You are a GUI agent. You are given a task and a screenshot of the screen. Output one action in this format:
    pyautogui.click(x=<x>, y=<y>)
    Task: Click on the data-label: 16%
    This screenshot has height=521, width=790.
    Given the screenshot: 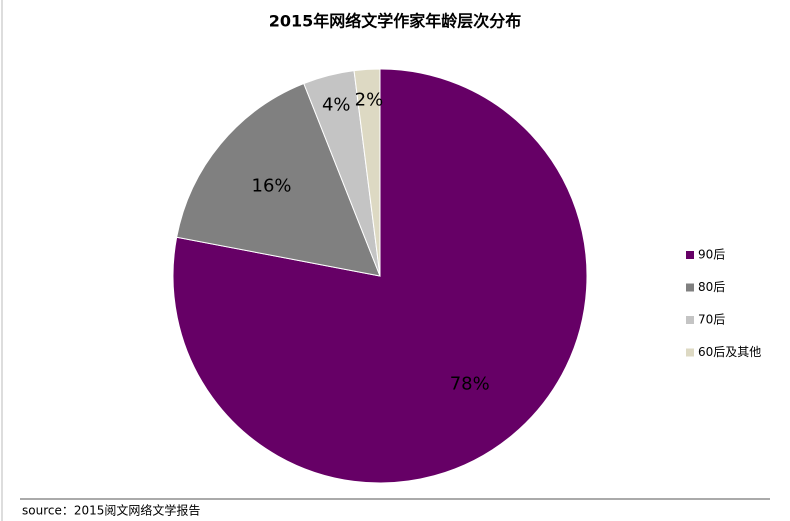 What is the action you would take?
    pyautogui.click(x=272, y=185)
    